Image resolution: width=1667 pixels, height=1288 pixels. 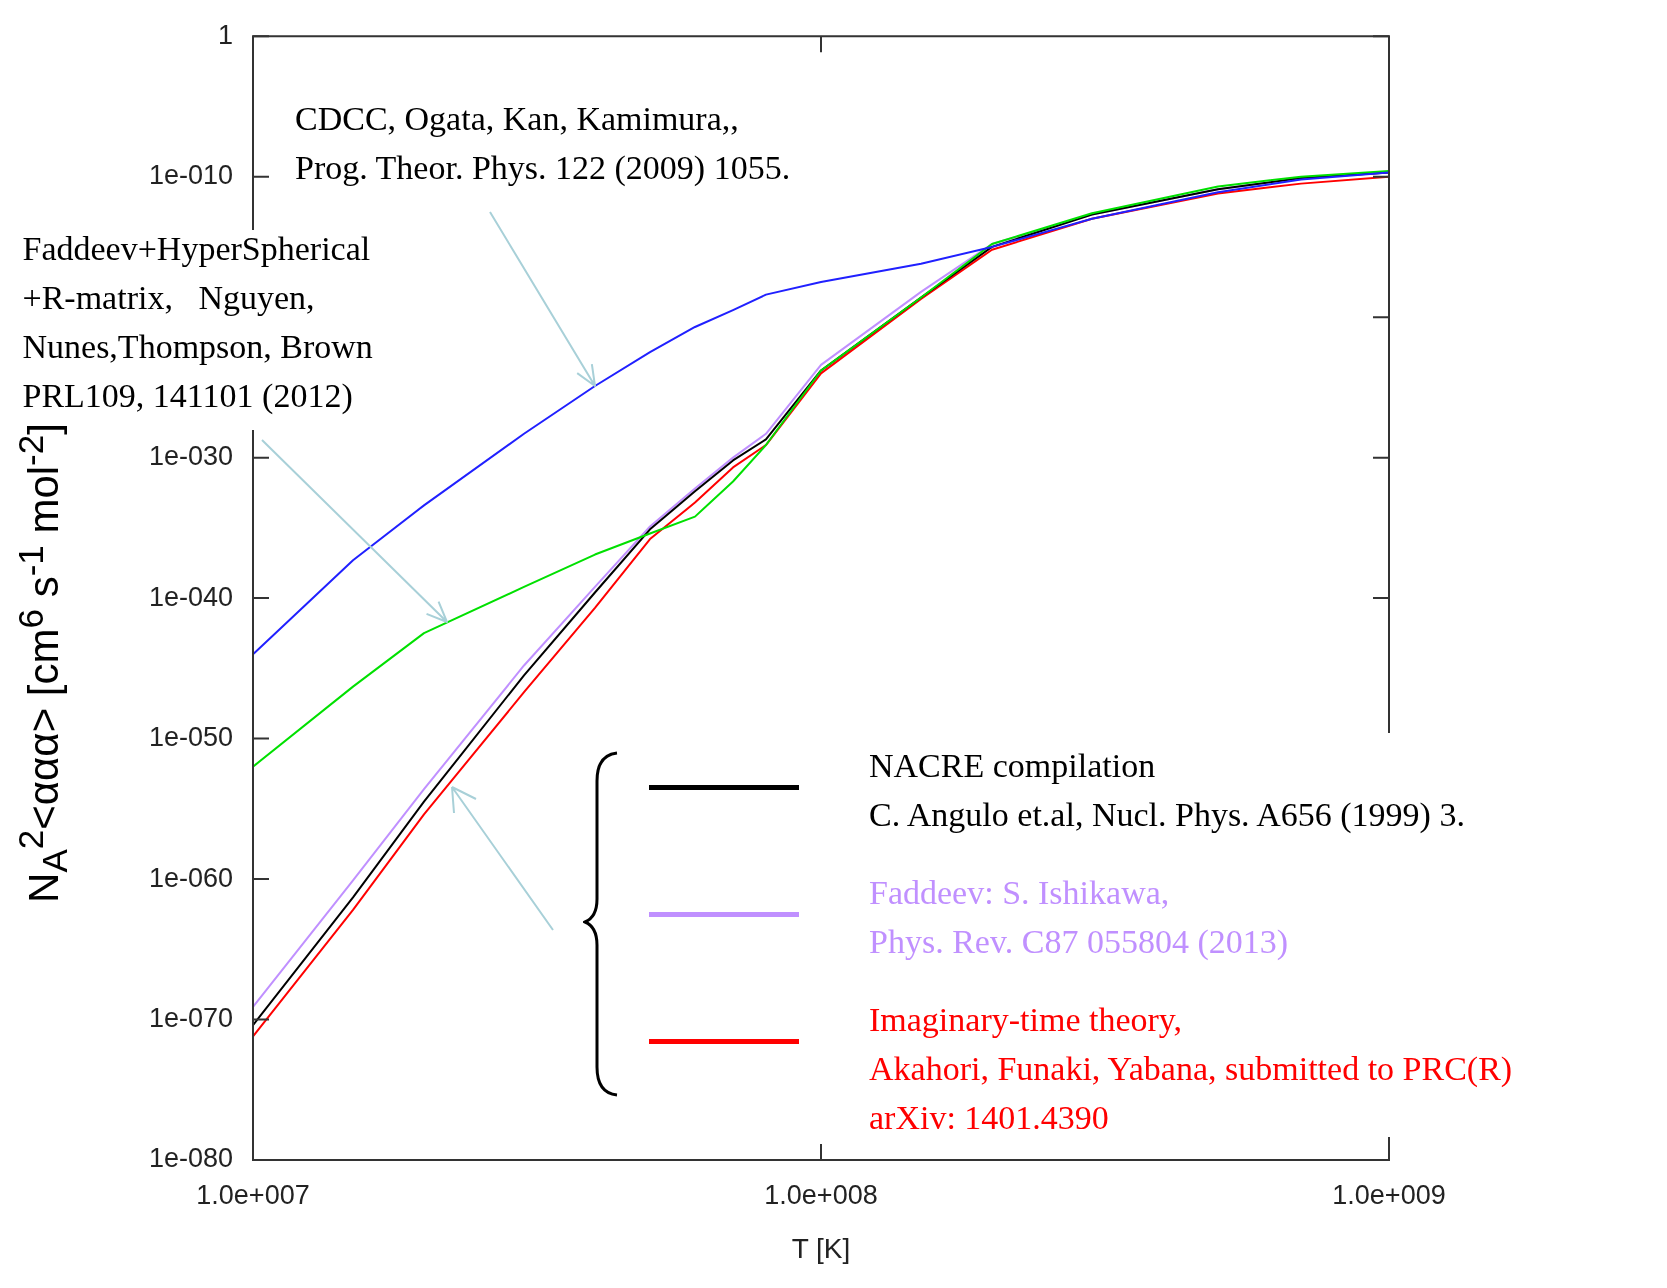 I want to click on y-tick-label: 1e-060, so click(x=190, y=877).